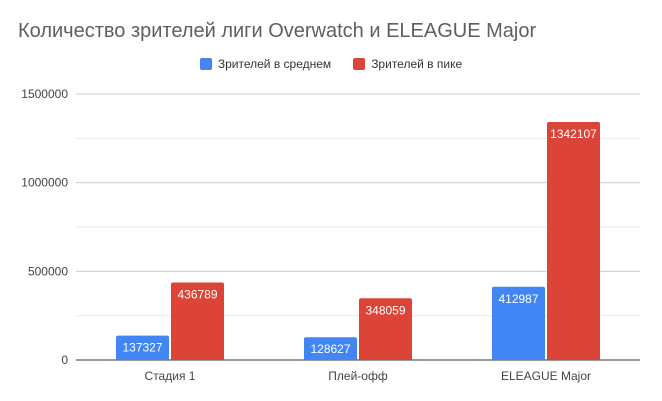 The width and height of the screenshot is (662, 401). What do you see at coordinates (385, 310) in the screenshot?
I see `bar-value-label: 348059` at bounding box center [385, 310].